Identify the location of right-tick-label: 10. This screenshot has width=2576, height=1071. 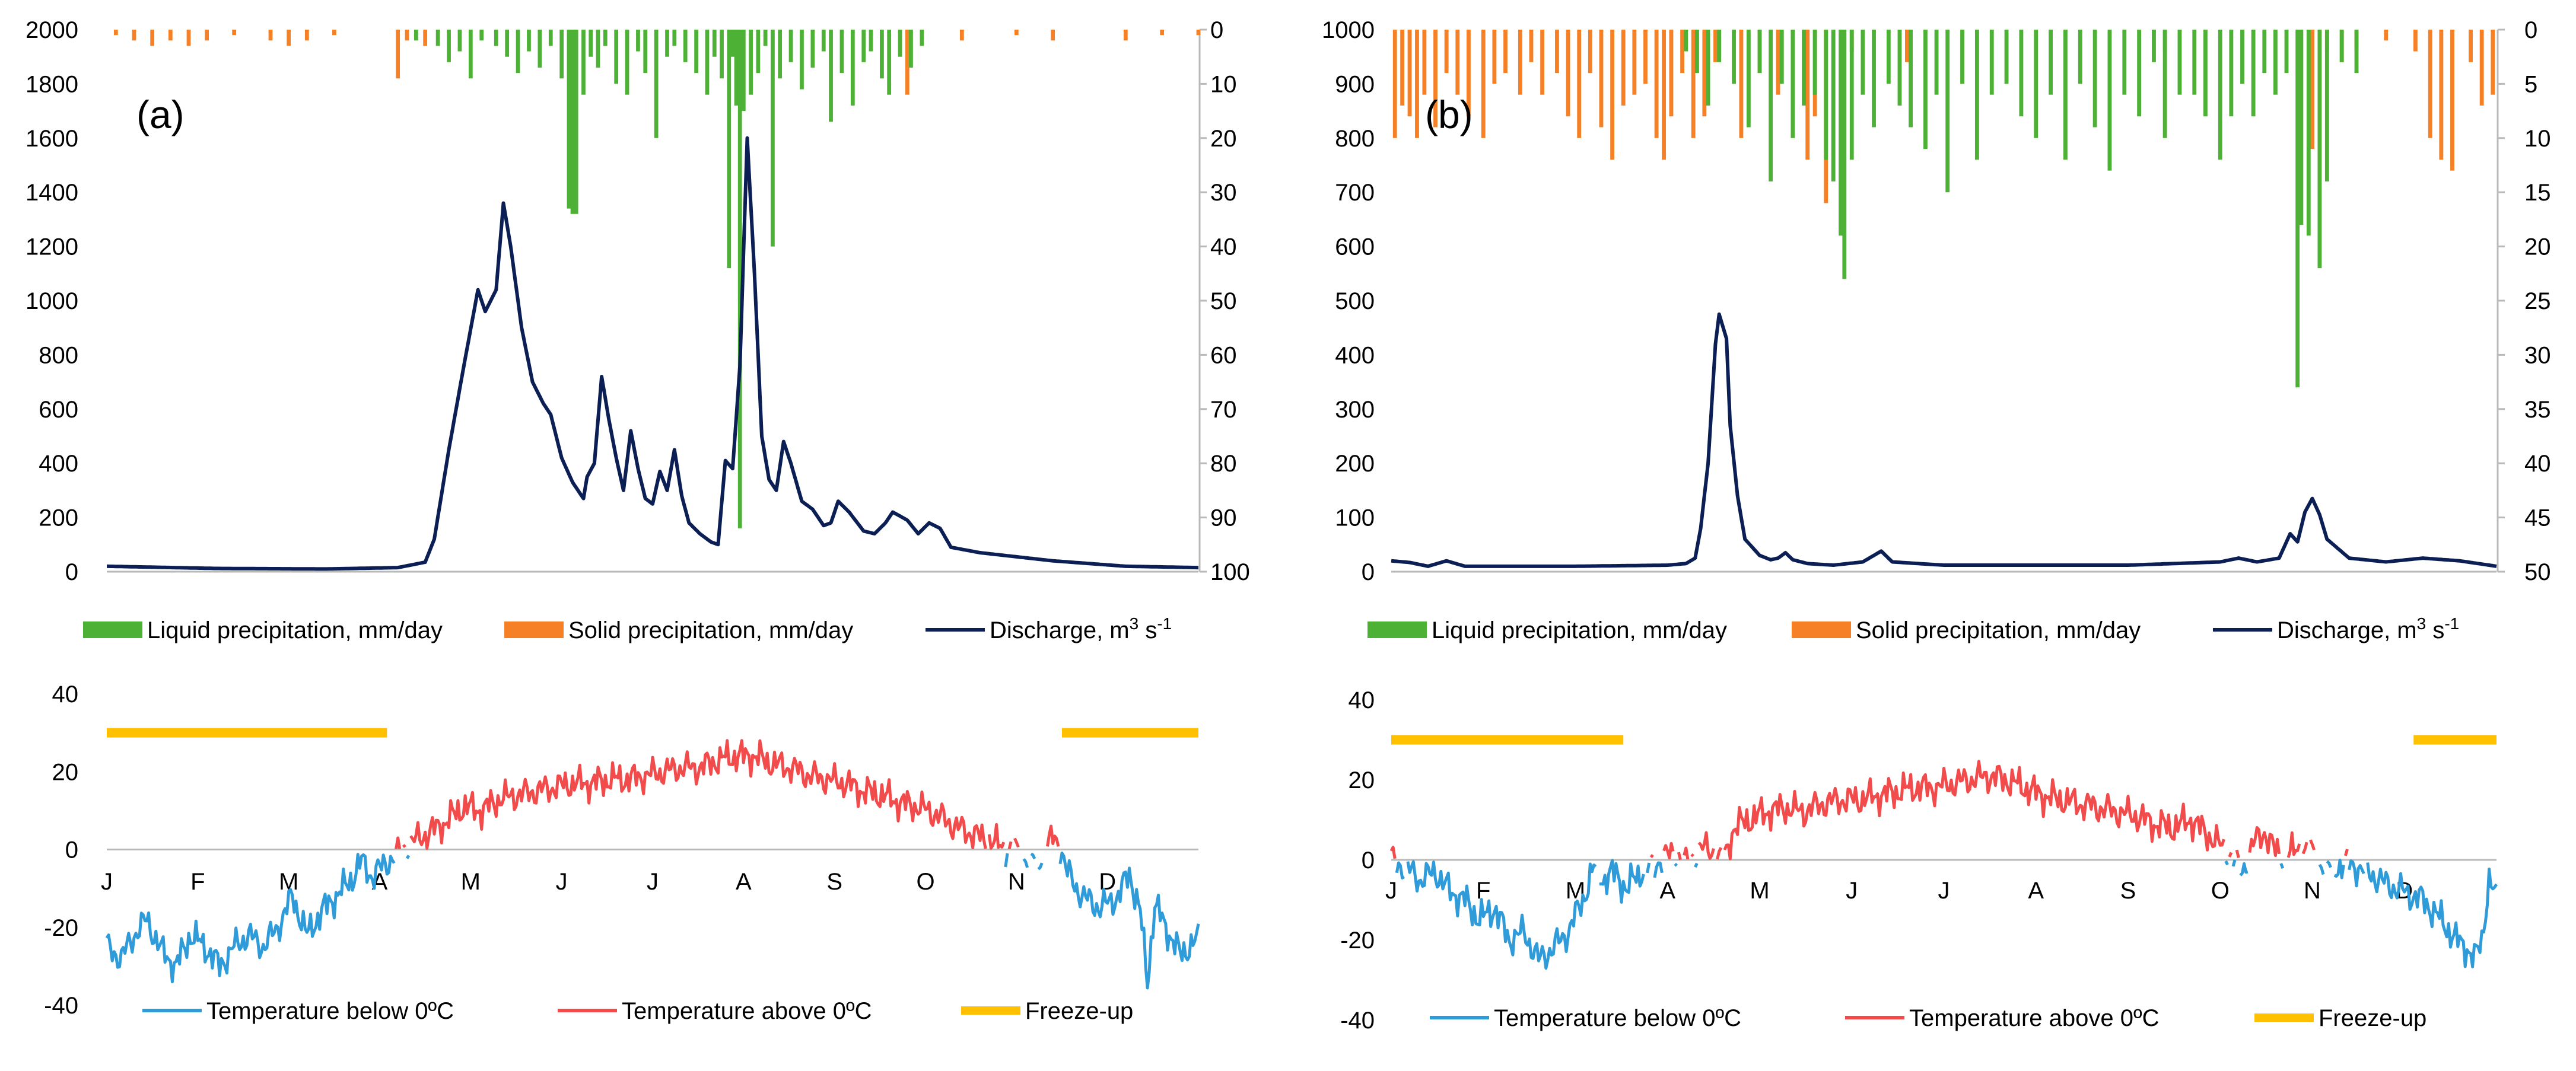
(1223, 84).